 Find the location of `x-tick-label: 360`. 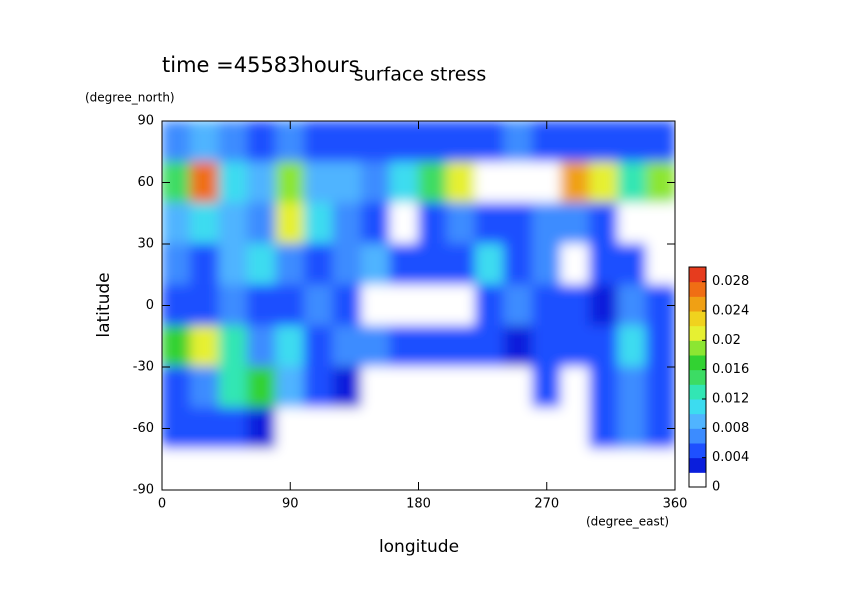

x-tick-label: 360 is located at coordinates (675, 504).